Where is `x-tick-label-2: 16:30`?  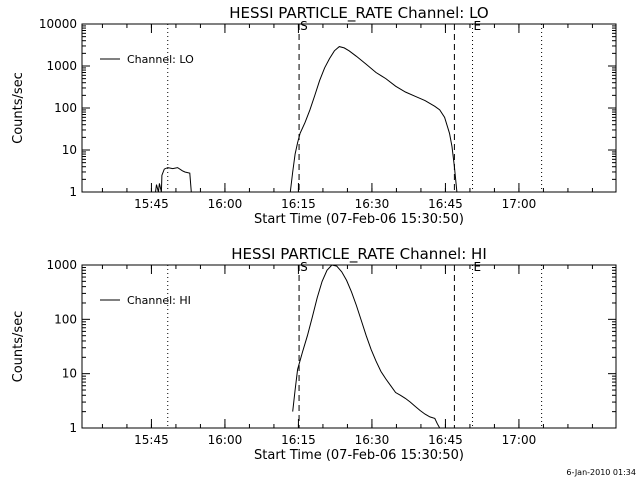 x-tick-label-2: 16:30 is located at coordinates (372, 440).